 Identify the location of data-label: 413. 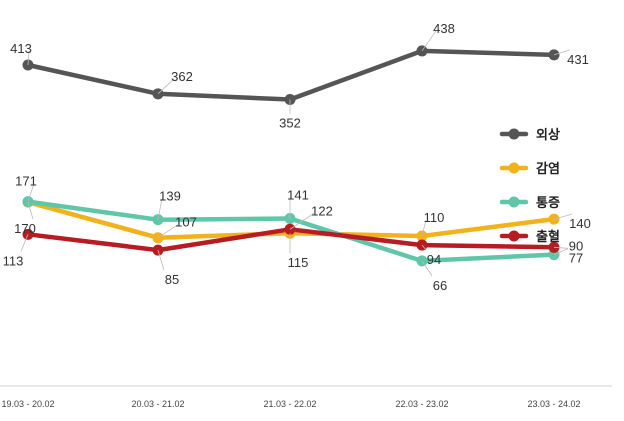
(21, 48).